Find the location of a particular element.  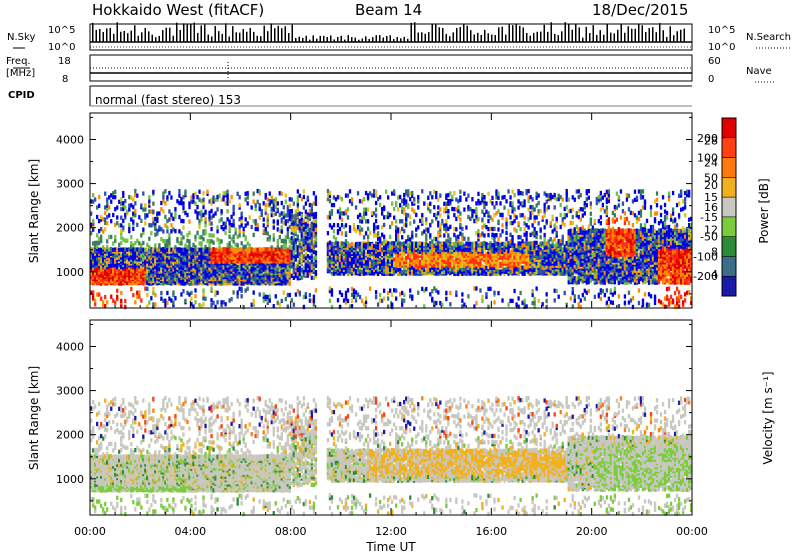

nsearch-label: N.Search is located at coordinates (768, 37).